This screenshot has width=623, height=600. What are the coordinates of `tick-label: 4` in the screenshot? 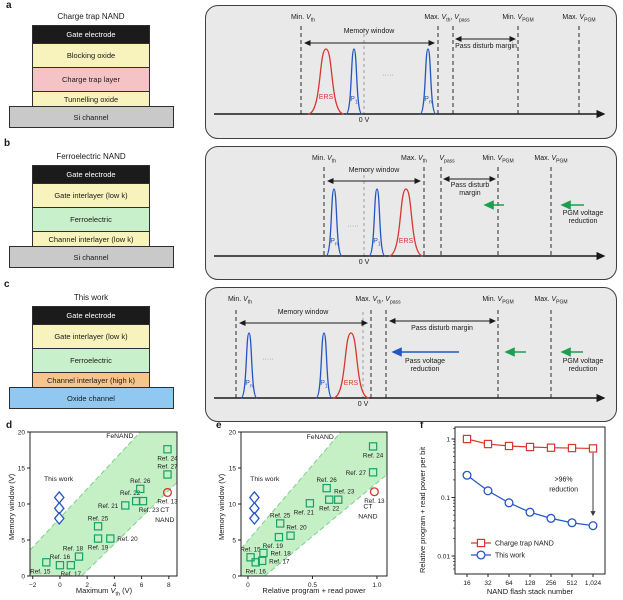 It's located at (115, 585).